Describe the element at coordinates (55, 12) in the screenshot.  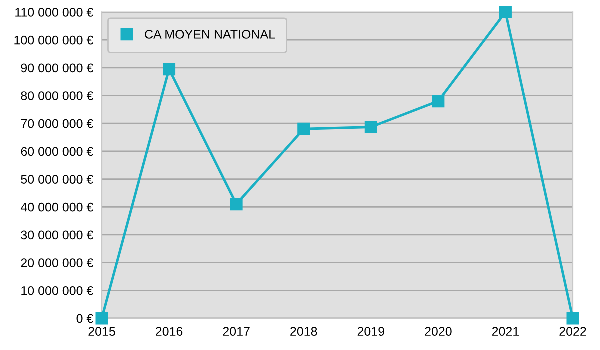
I see `y-tick-label: 110 000 000 €` at that location.